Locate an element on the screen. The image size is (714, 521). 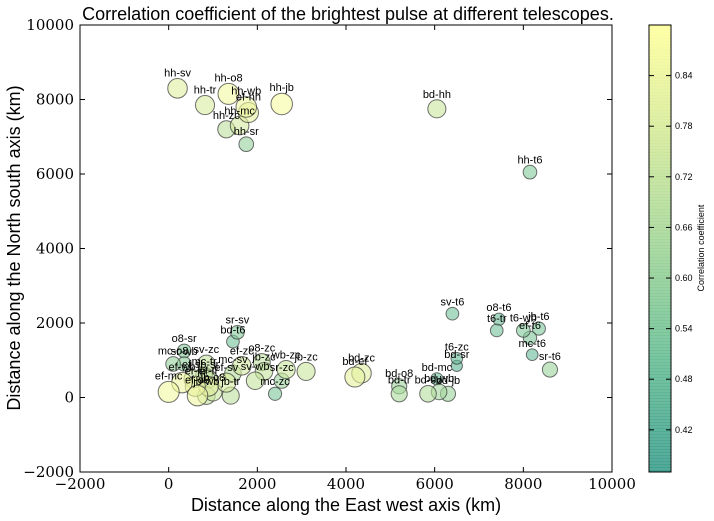
y-tick-label: 2000 is located at coordinates (55, 323).